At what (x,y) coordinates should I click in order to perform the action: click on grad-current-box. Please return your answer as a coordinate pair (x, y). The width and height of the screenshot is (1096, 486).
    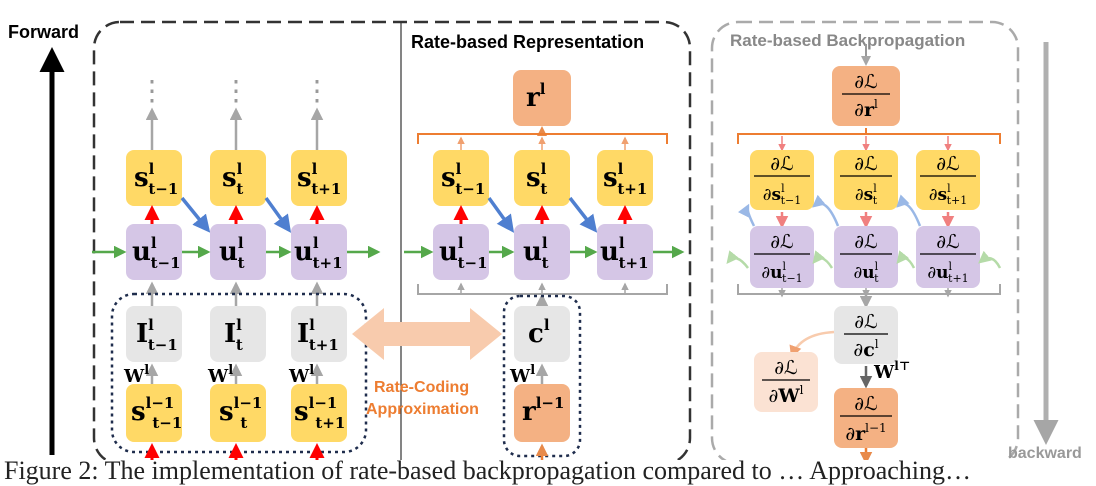
    Looking at the image, I should click on (866, 335).